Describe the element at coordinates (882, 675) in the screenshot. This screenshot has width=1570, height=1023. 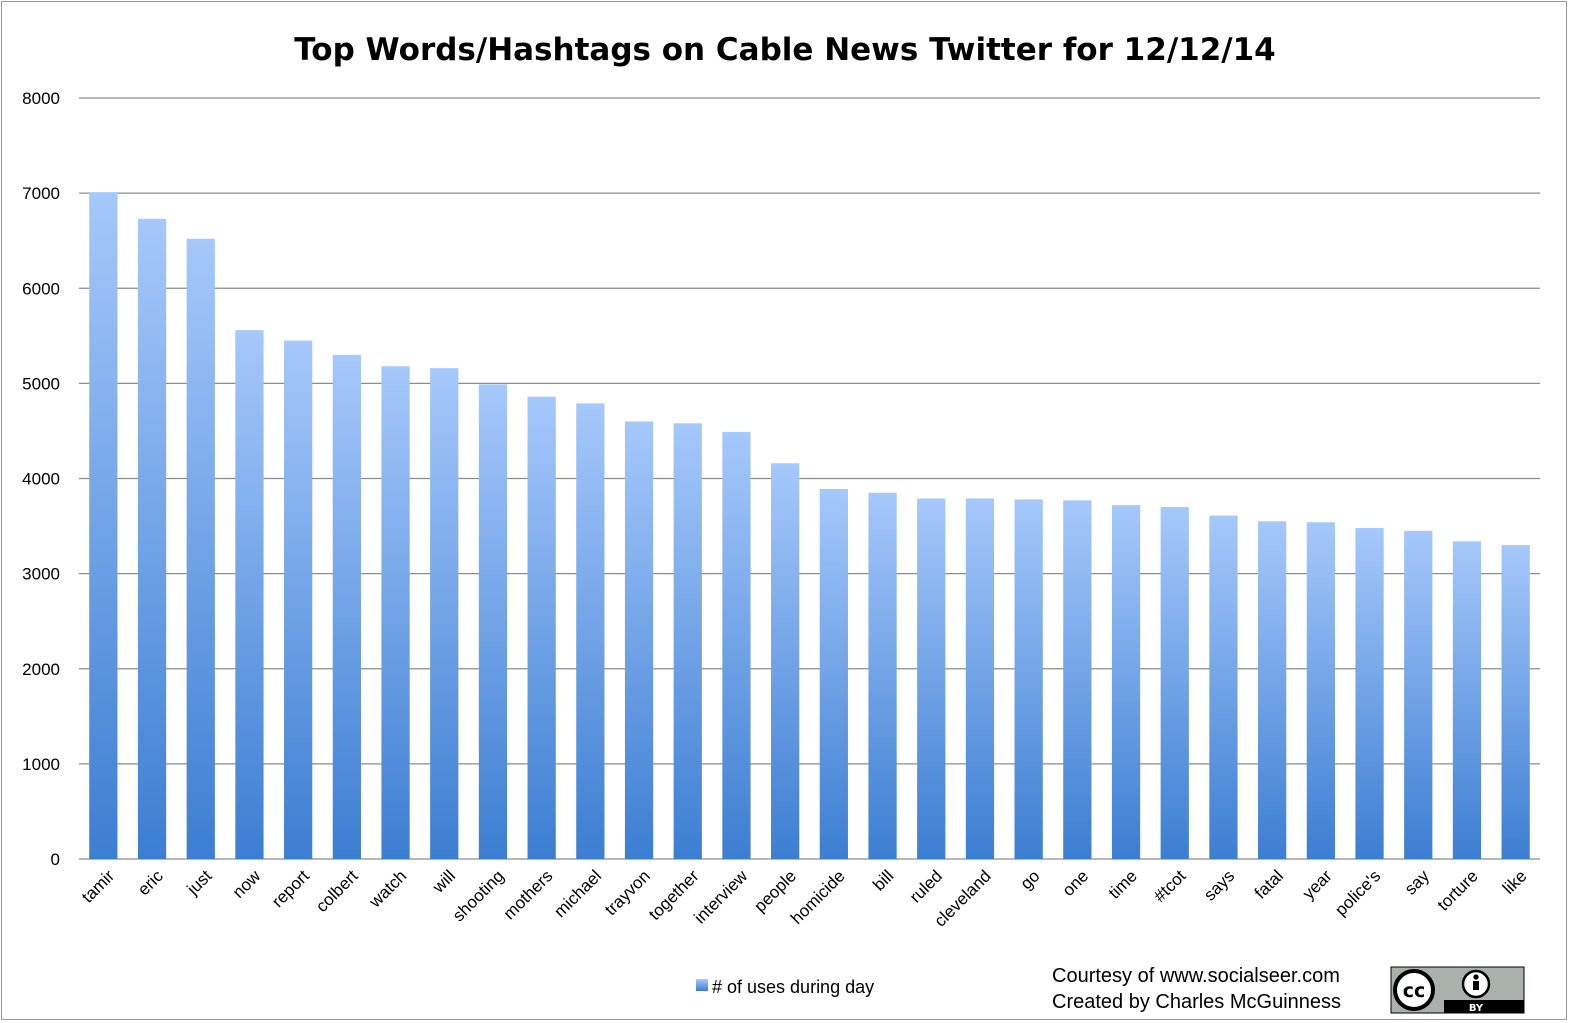
I see `bar-bill` at that location.